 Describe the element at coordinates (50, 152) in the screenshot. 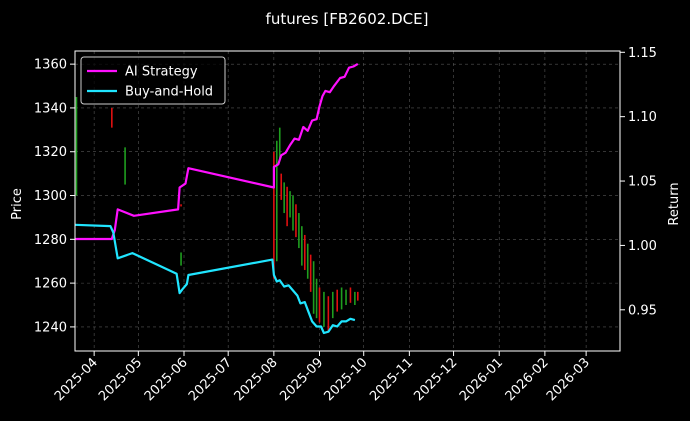

I see `y-tick-label: 1320` at that location.